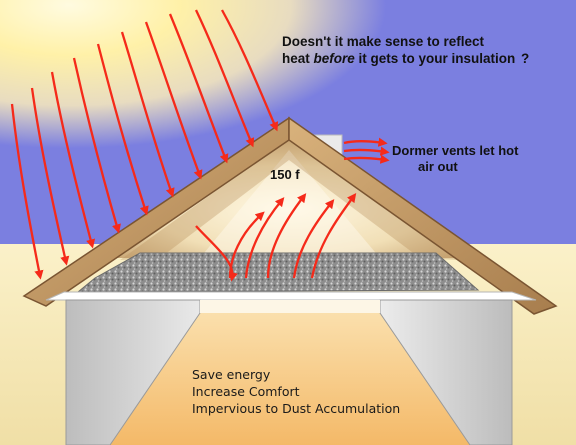 The width and height of the screenshot is (576, 445). Describe the element at coordinates (455, 150) in the screenshot. I see `dormer-note-line-1: Dormer vents let hot` at that location.